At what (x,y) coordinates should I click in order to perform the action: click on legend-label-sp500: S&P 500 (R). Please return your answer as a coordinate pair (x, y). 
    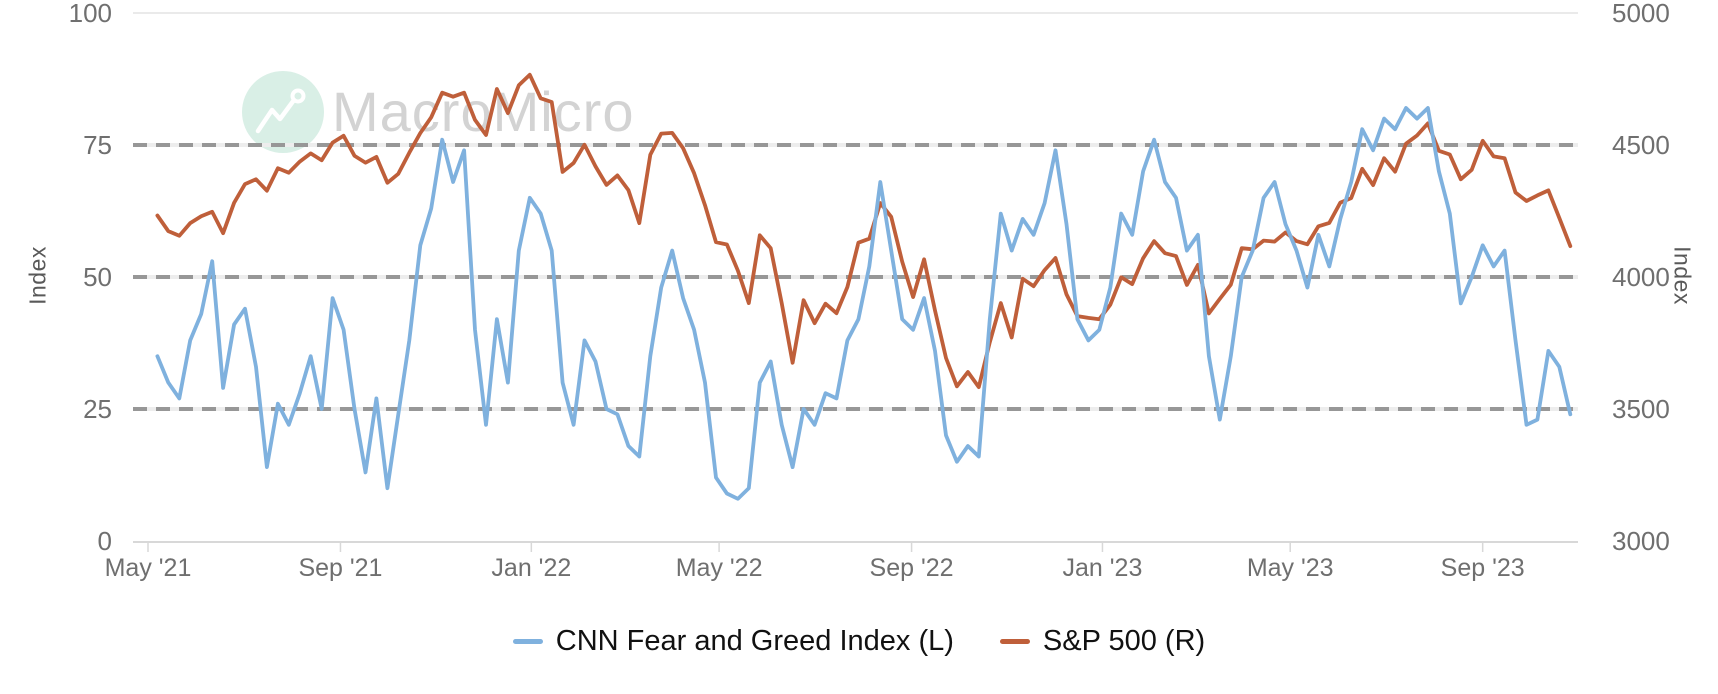
    Looking at the image, I should click on (1124, 641).